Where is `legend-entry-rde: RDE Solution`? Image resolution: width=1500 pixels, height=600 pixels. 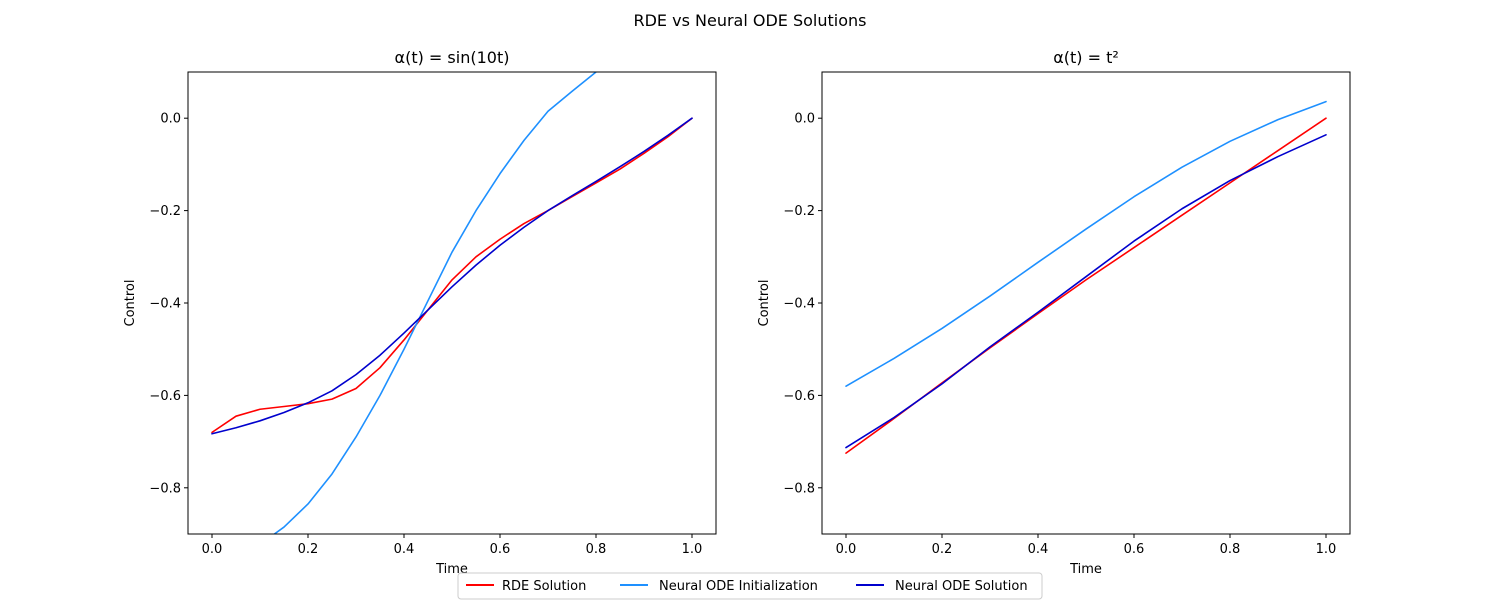
legend-entry-rde: RDE Solution is located at coordinates (526, 586).